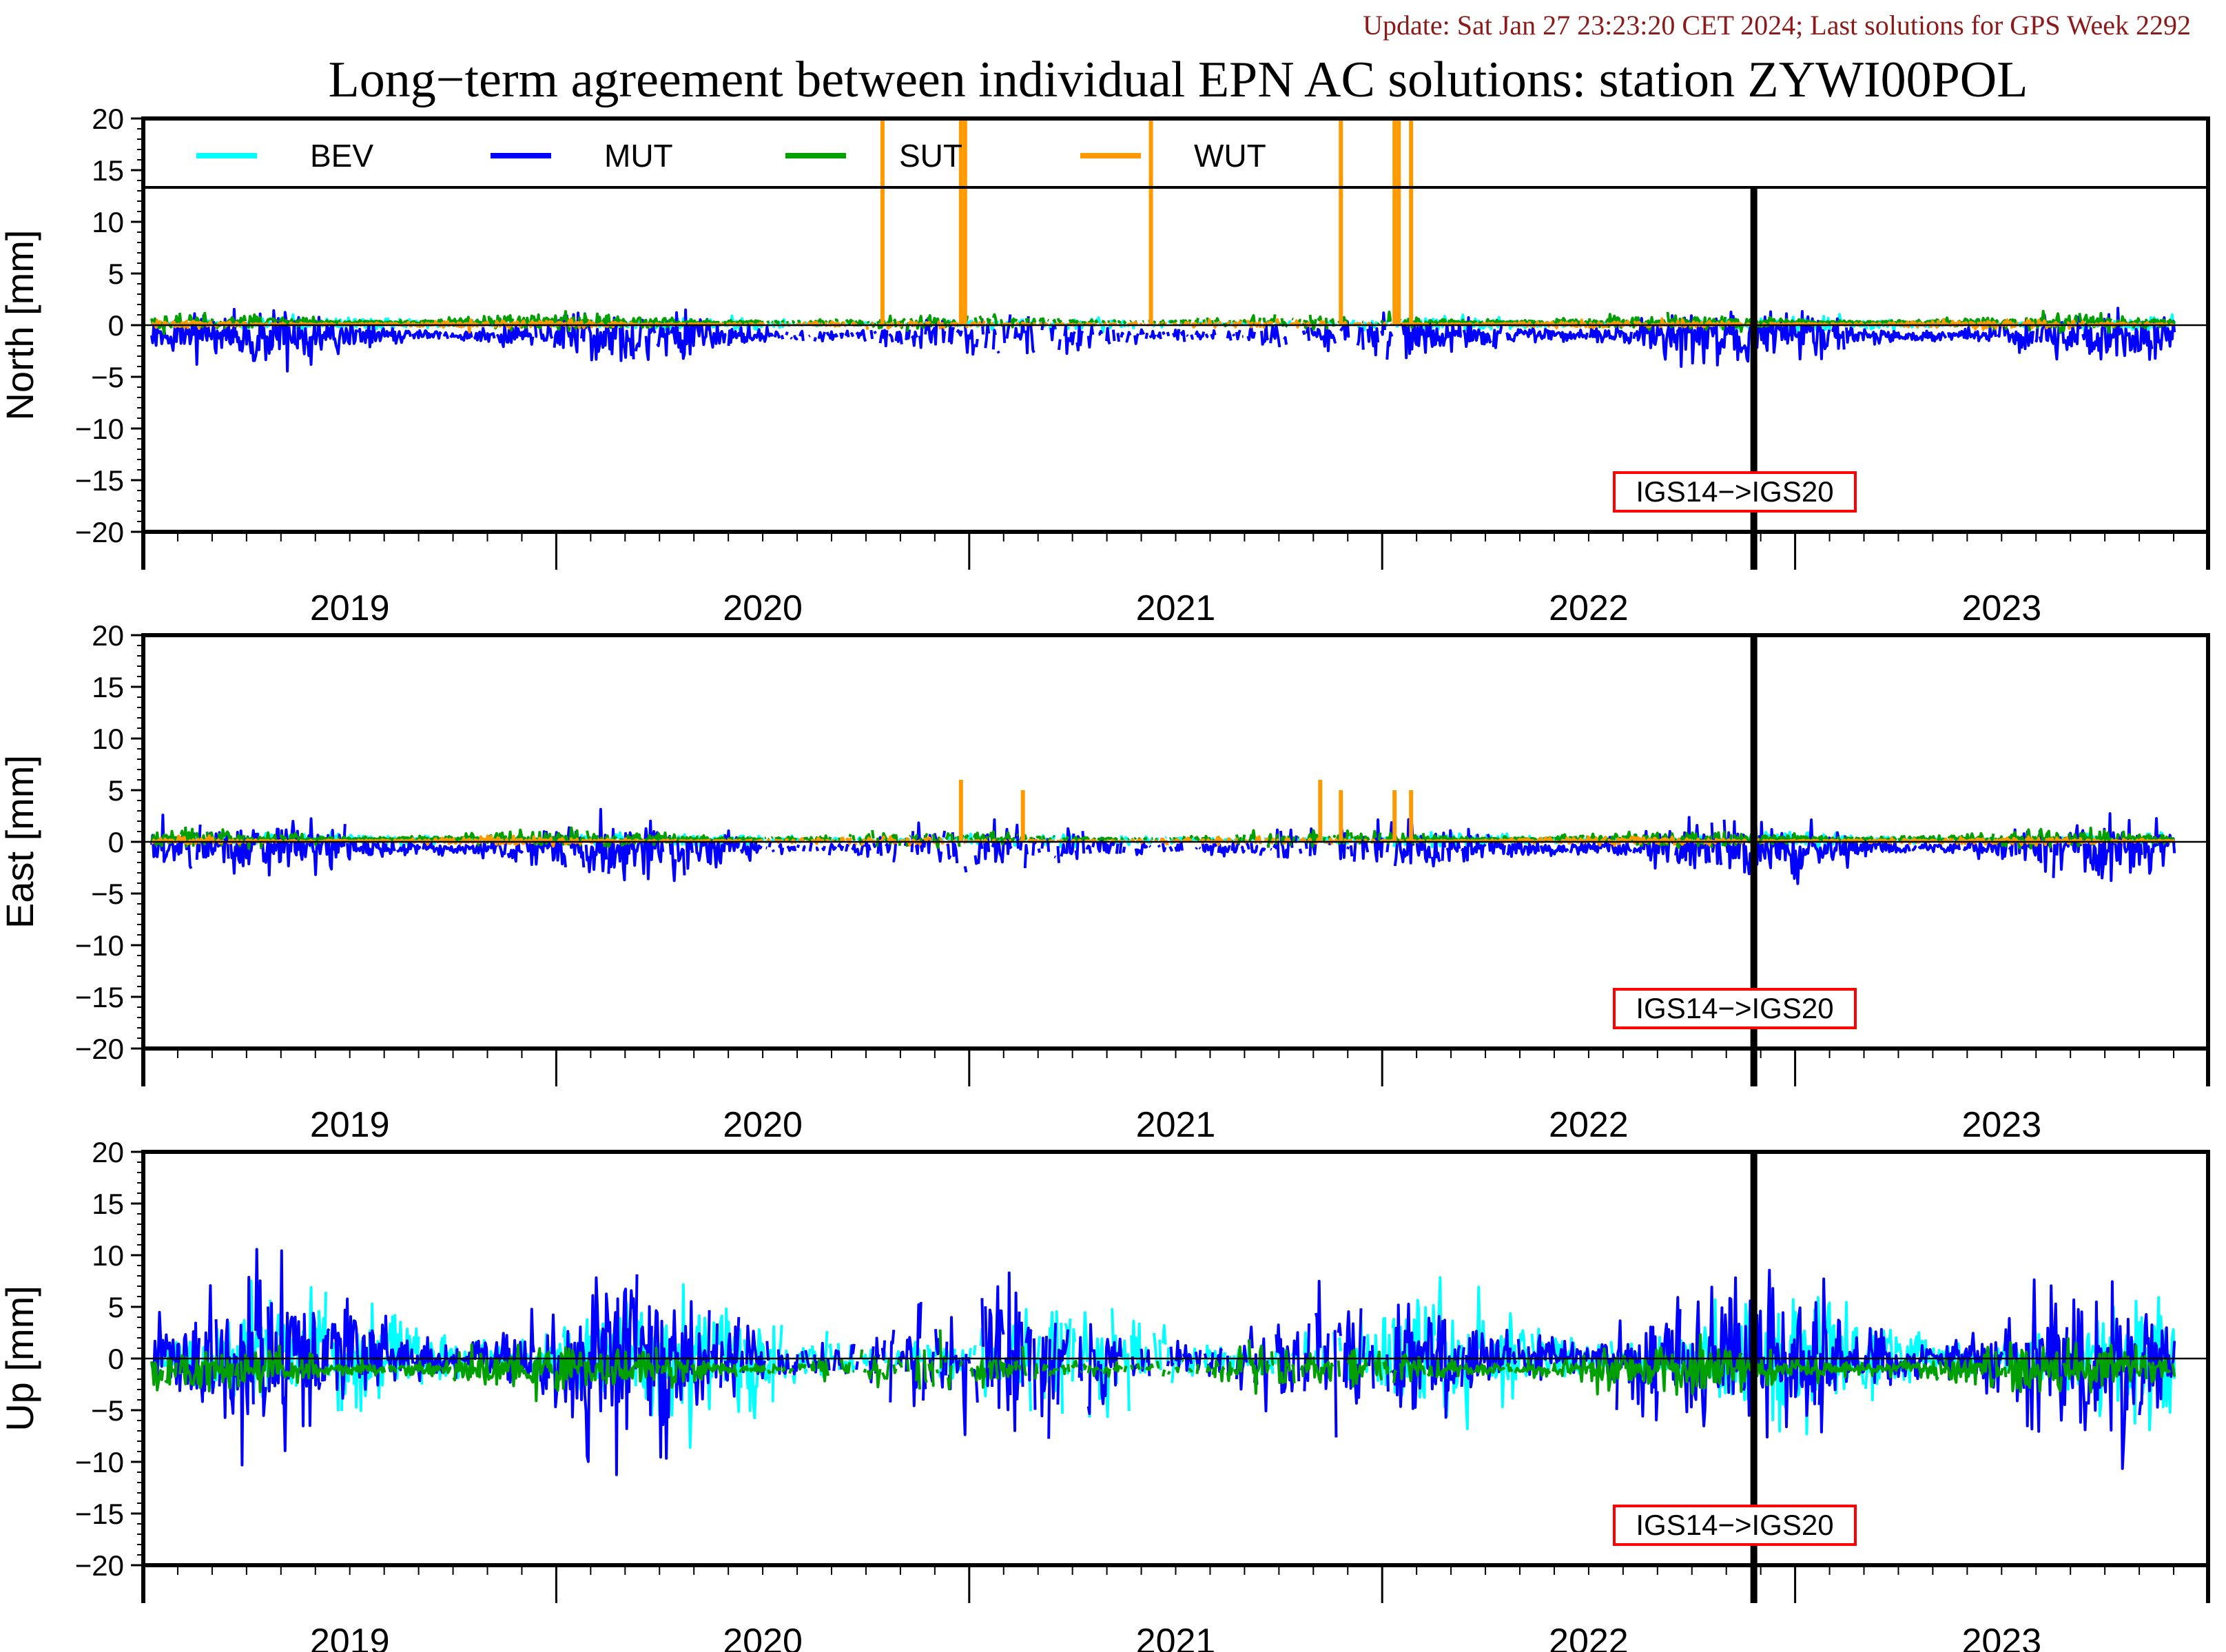 The width and height of the screenshot is (2226, 1652). I want to click on legend-box, so click(1175, 153).